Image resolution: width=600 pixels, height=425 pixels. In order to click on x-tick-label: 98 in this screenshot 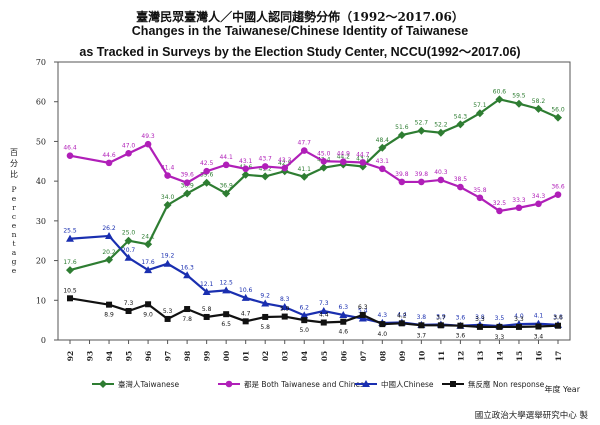, I will do `click(187, 356)`.